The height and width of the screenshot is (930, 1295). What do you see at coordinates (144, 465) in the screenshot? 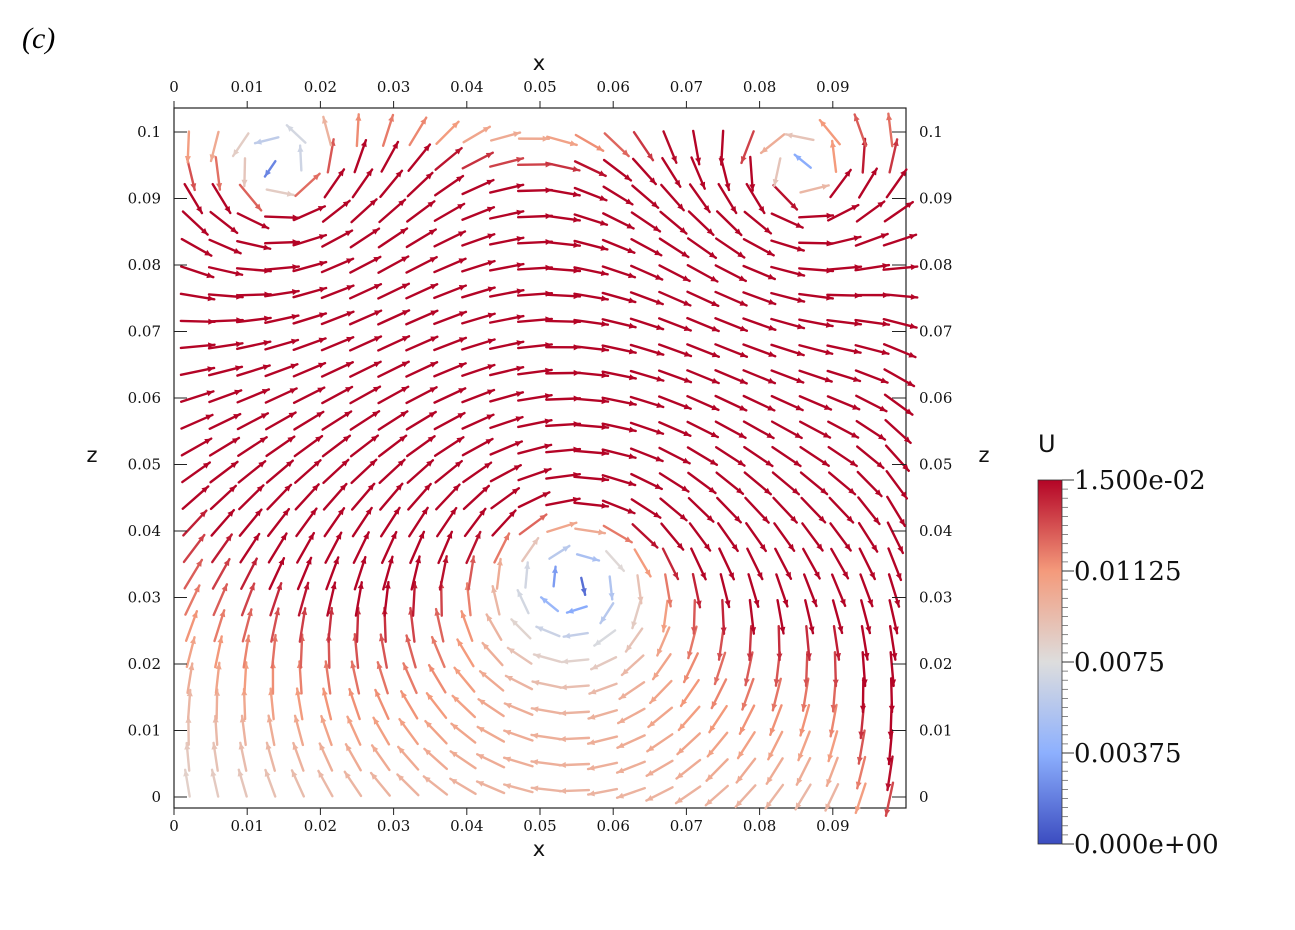
I see `z-tick-label-left: 0.05` at bounding box center [144, 465].